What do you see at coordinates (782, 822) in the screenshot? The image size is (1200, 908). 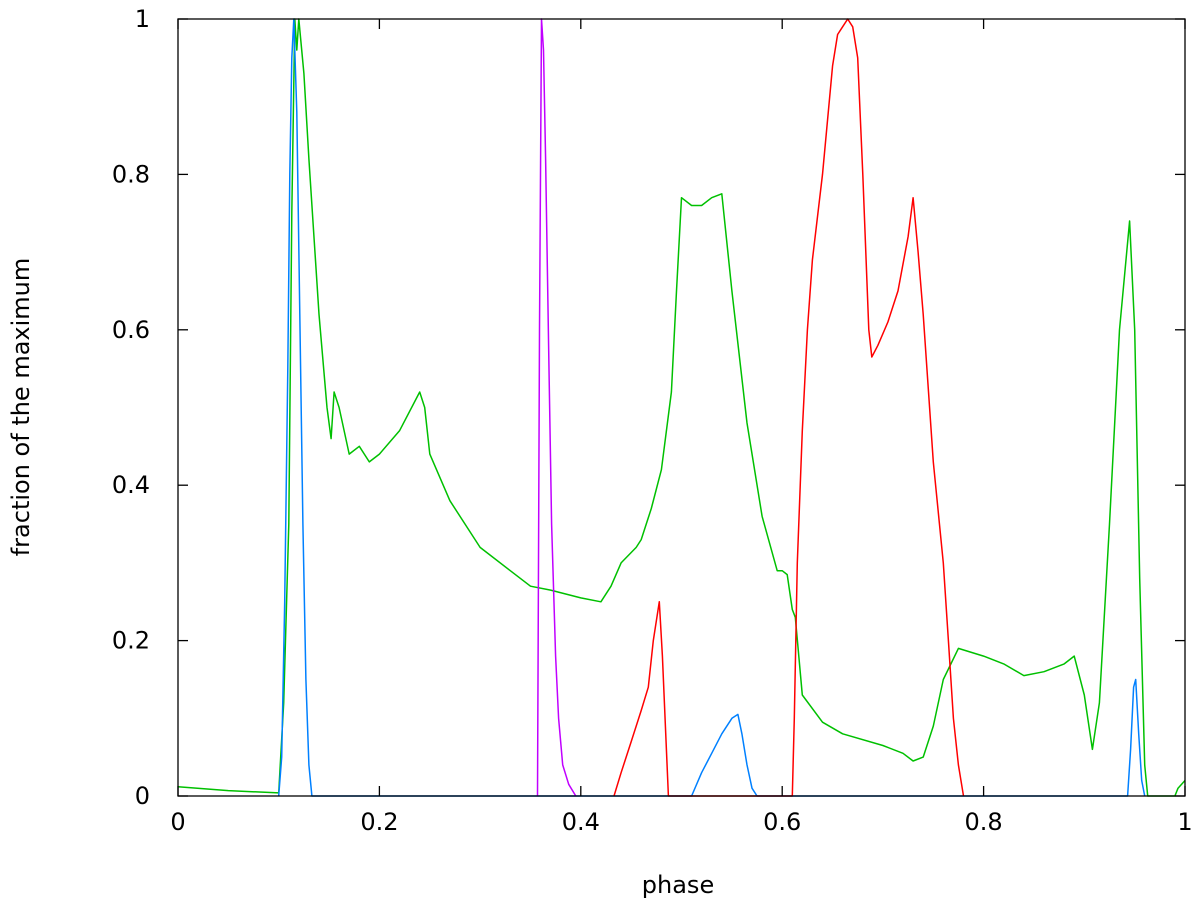 I see `x-tick-label: 0.6` at bounding box center [782, 822].